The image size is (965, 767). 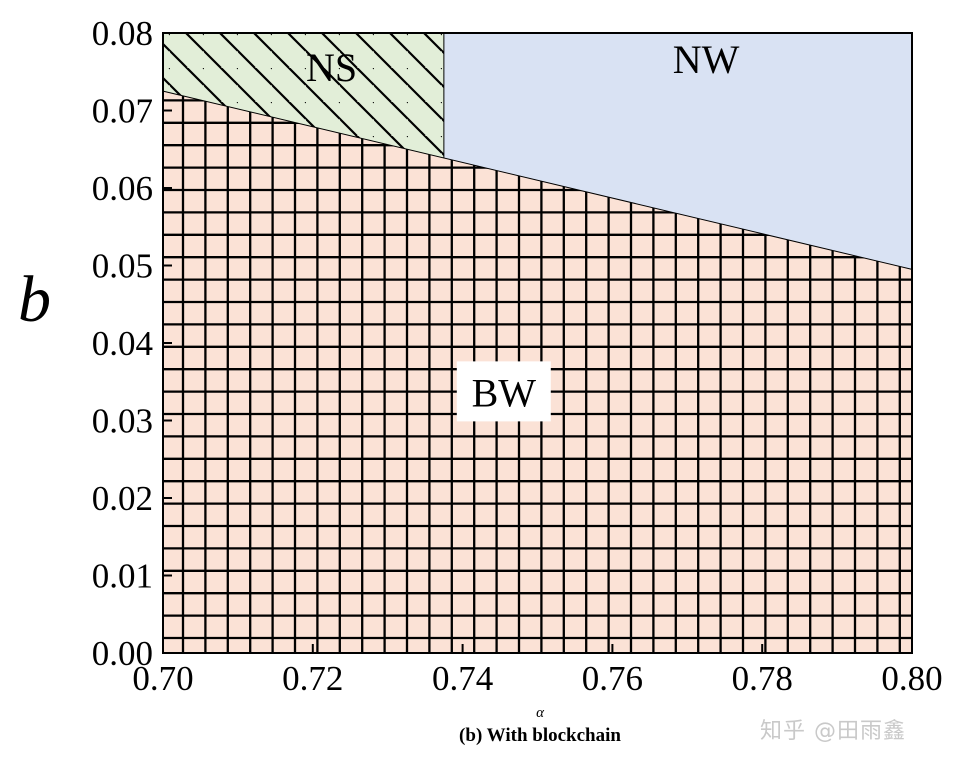 What do you see at coordinates (462, 678) in the screenshot?
I see `x-tick-label: 0.74` at bounding box center [462, 678].